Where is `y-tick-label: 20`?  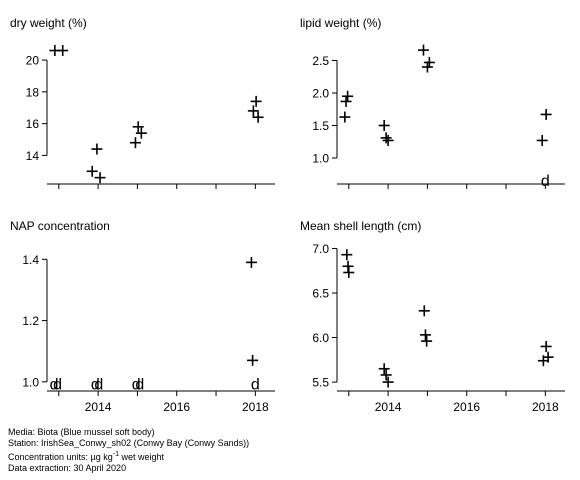 y-tick-label: 20 is located at coordinates (33, 61).